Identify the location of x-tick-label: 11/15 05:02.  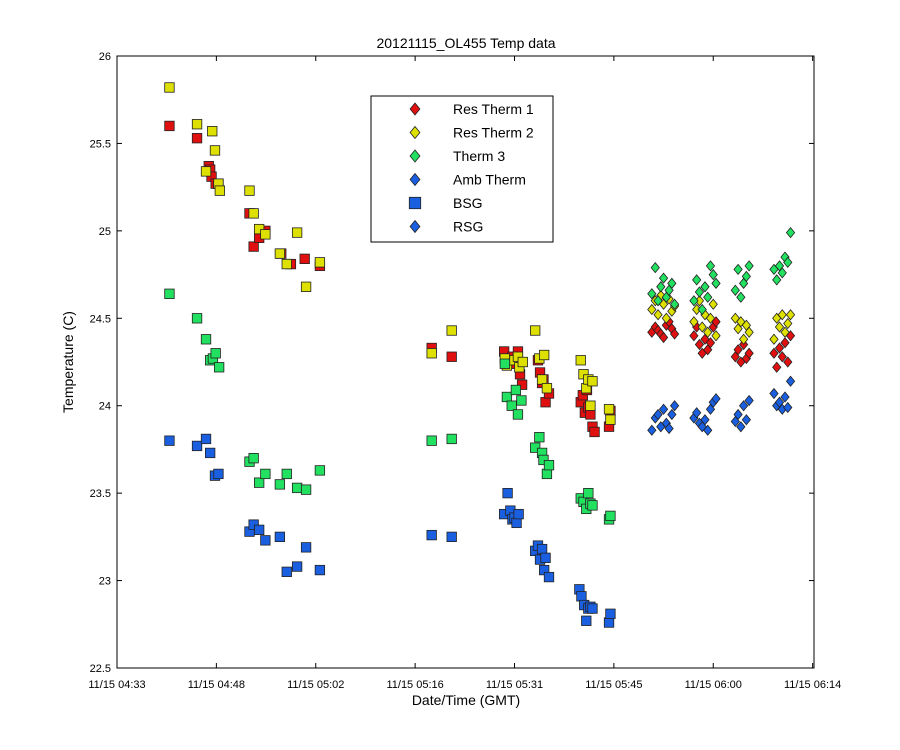
(315, 685).